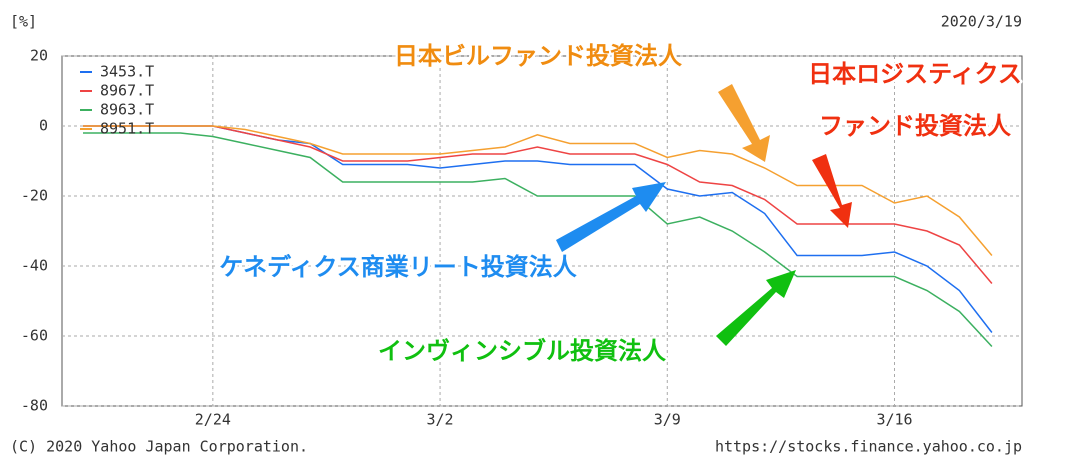 The image size is (1072, 472). Describe the element at coordinates (915, 126) in the screenshot. I see `annotation: ファンド投資法人` at that location.